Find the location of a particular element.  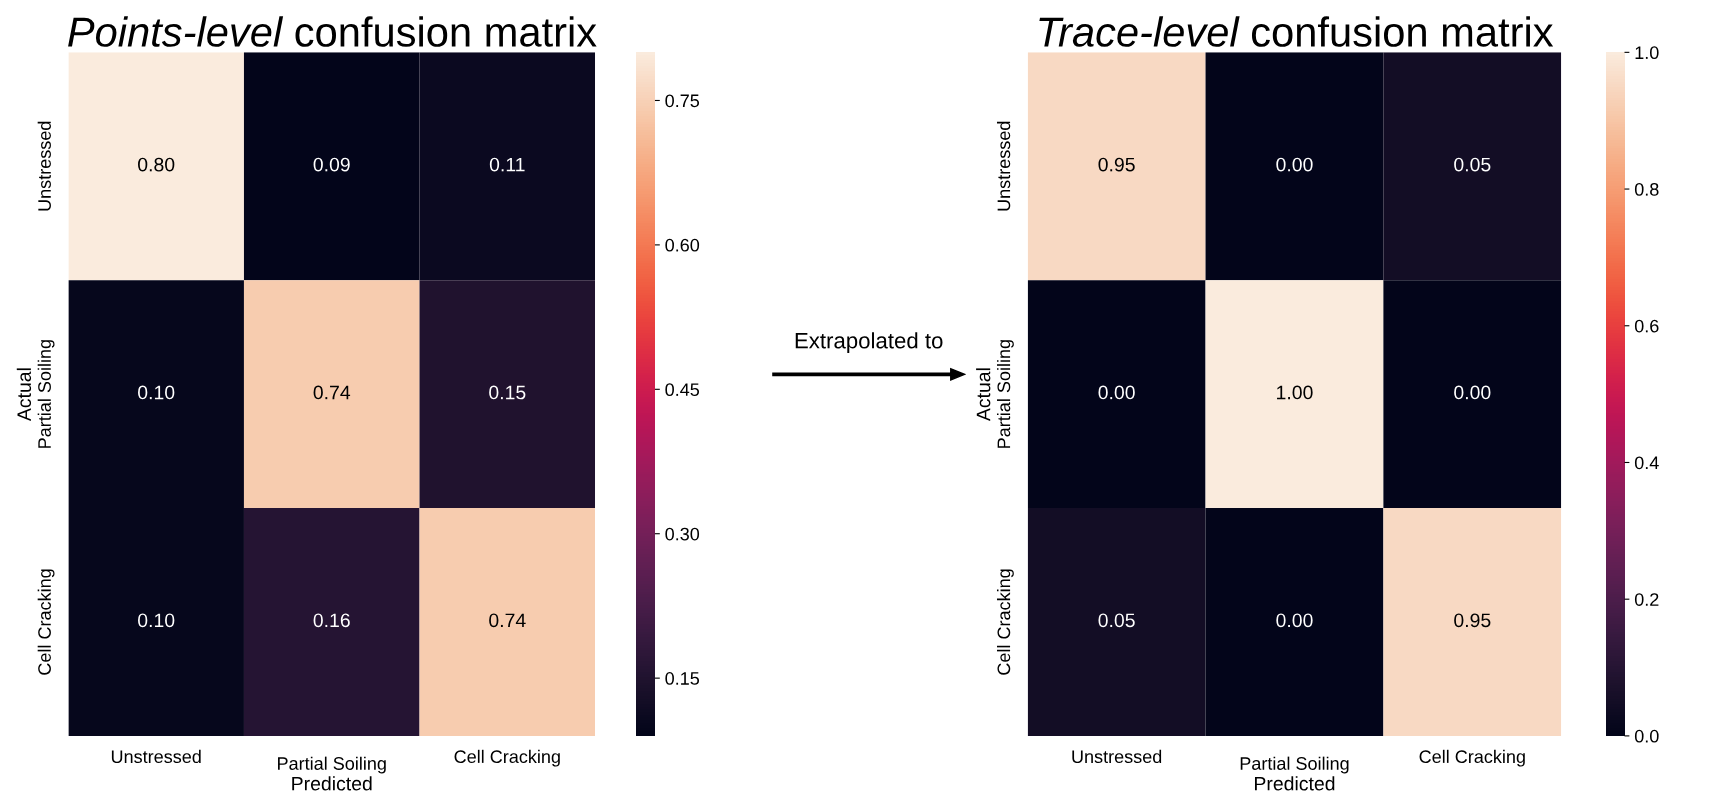

color-bar-label: 0.60 is located at coordinates (682, 245).